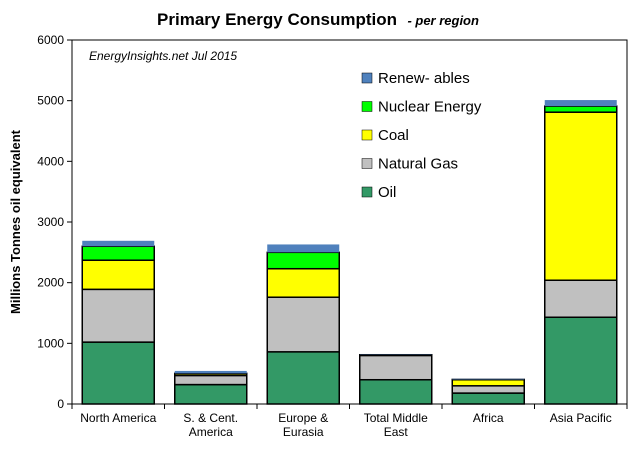 This screenshot has height=455, width=635. I want to click on y-tick-label: 4000, so click(50, 161).